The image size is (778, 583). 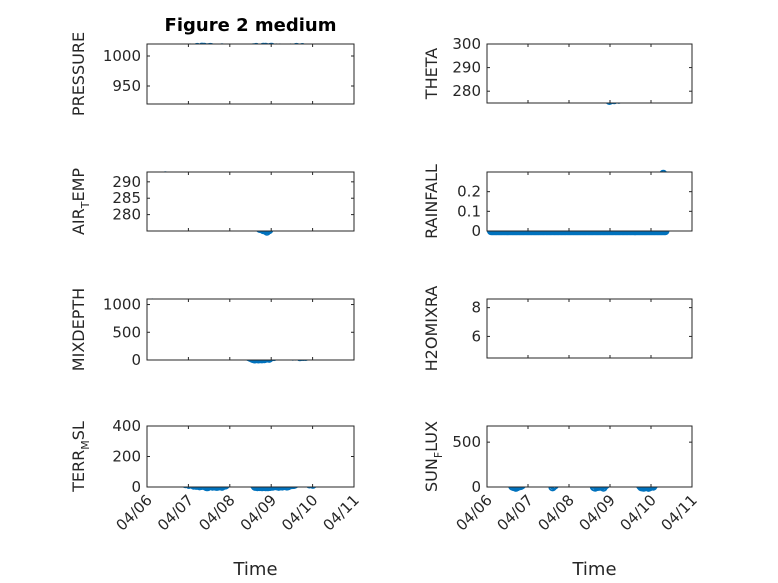 I want to click on y-axis-label: SUNFLUX, so click(x=433, y=456).